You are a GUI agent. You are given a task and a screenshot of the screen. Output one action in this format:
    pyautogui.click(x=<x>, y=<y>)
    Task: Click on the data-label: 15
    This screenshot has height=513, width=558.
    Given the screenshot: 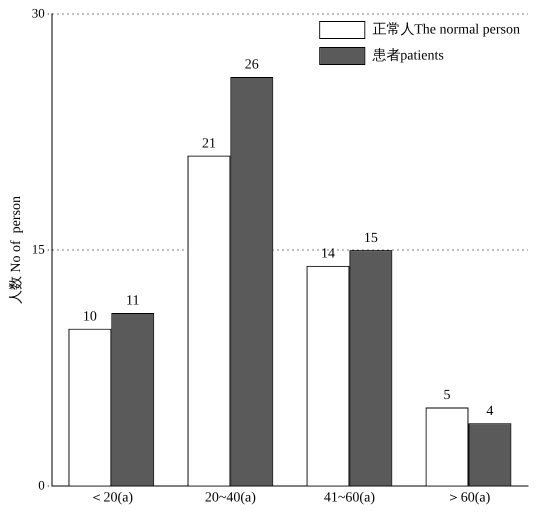 What is the action you would take?
    pyautogui.click(x=371, y=238)
    